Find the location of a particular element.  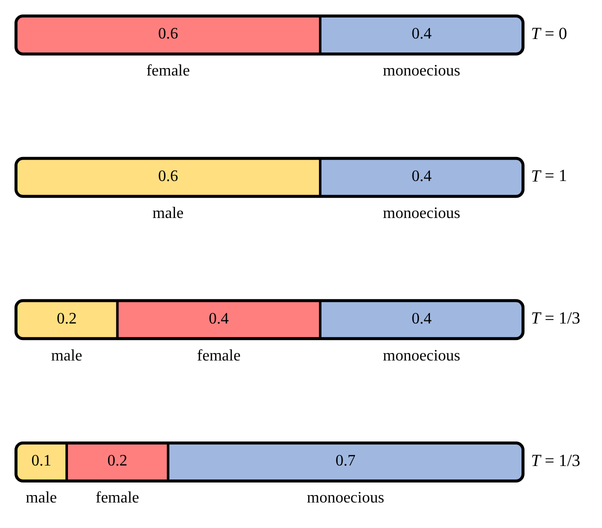

y-tick-label: T = 0 is located at coordinates (549, 33).